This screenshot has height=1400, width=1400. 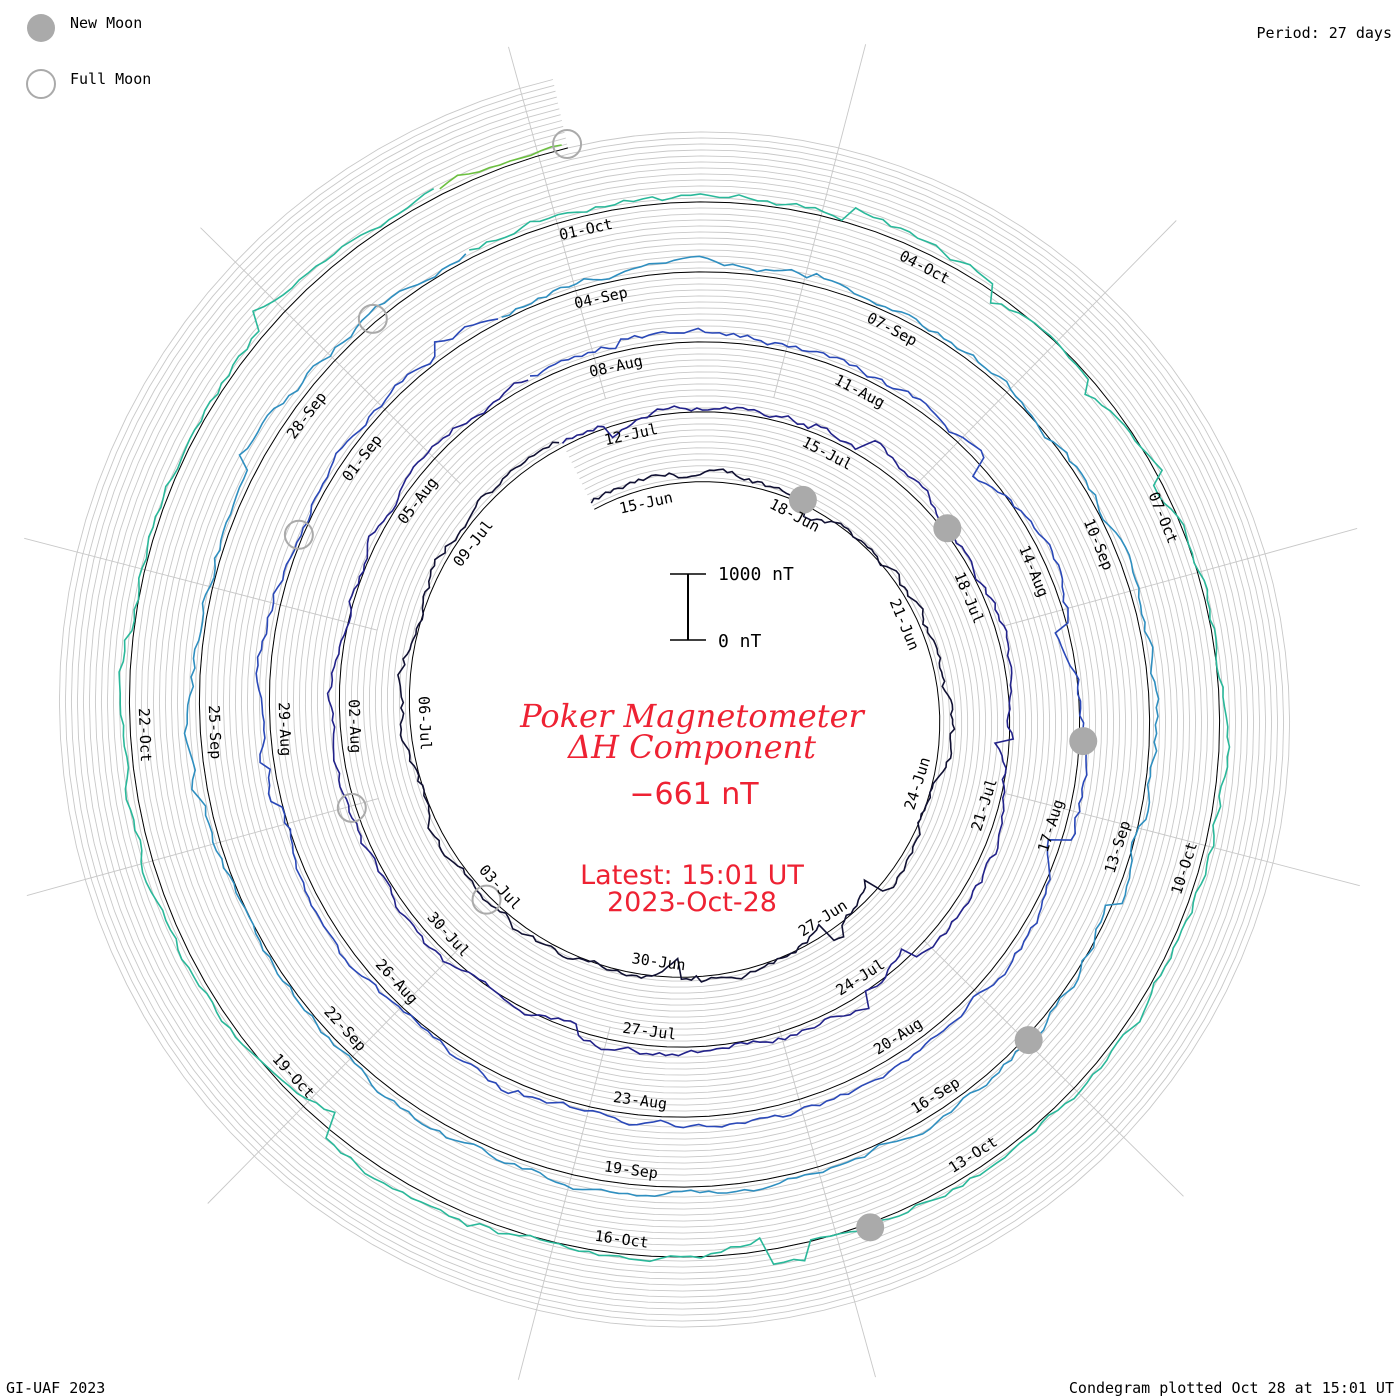 I want to click on credit-label: GI-UAF 2023, so click(x=55, y=1388).